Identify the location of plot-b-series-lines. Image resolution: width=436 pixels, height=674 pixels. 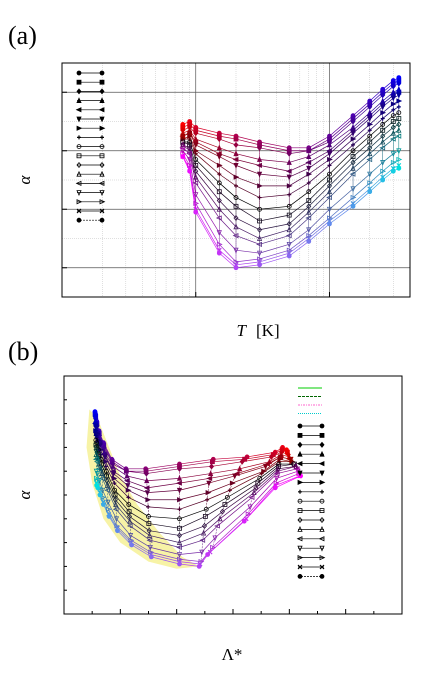
(197, 489).